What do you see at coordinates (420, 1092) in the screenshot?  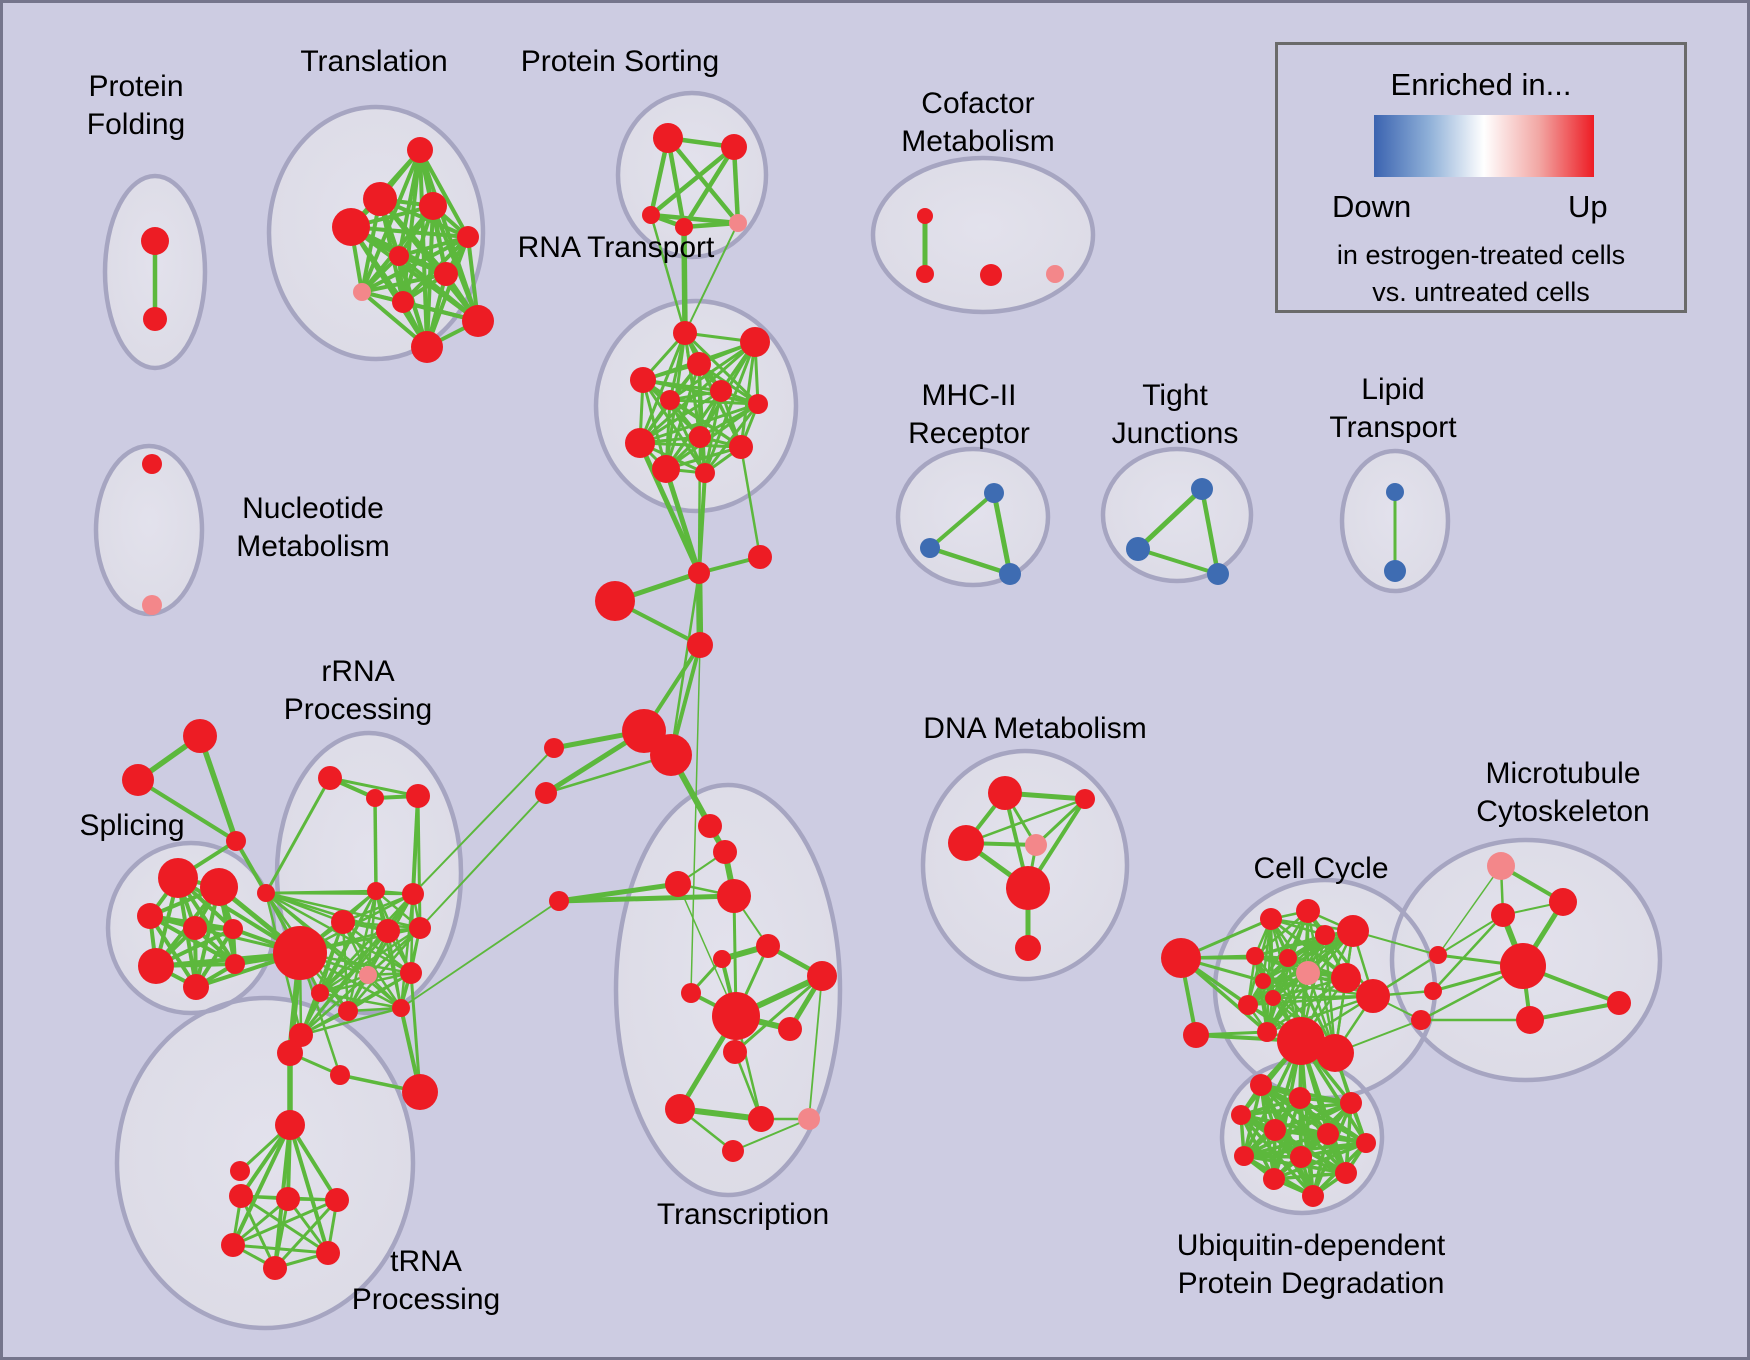 I see `node-nc` at bounding box center [420, 1092].